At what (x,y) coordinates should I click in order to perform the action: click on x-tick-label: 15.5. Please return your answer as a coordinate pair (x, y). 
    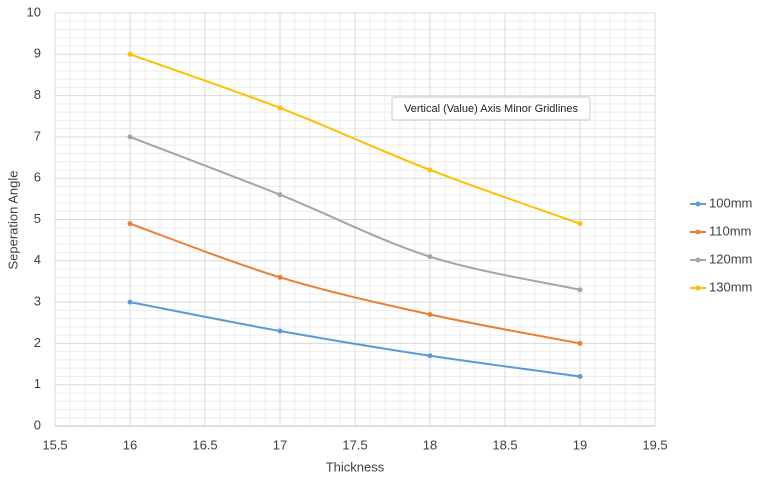
    Looking at the image, I should click on (54, 444).